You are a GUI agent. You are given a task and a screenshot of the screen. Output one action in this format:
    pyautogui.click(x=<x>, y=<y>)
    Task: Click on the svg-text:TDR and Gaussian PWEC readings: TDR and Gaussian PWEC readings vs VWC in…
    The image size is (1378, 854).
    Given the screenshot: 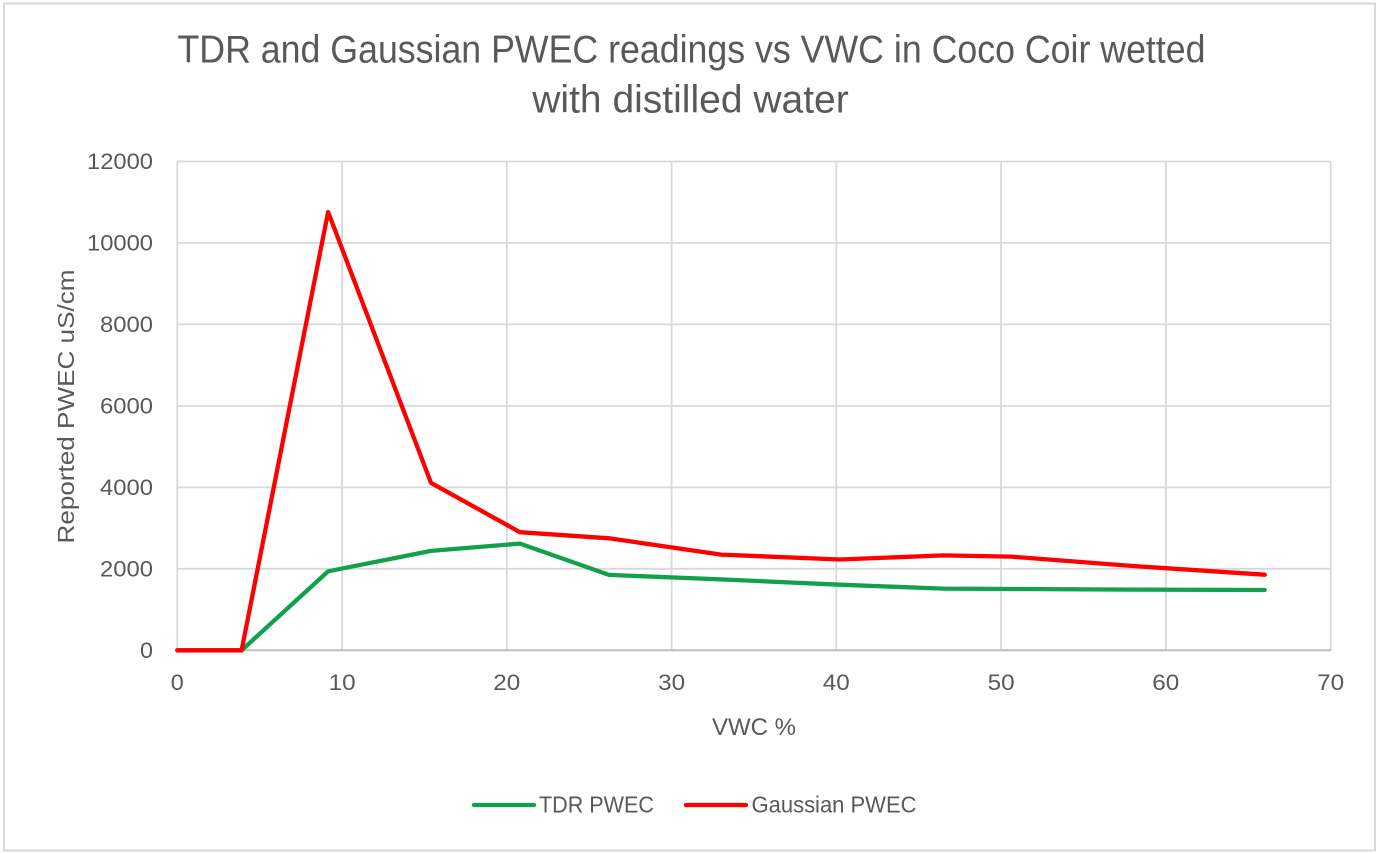 What is the action you would take?
    pyautogui.click(x=692, y=50)
    